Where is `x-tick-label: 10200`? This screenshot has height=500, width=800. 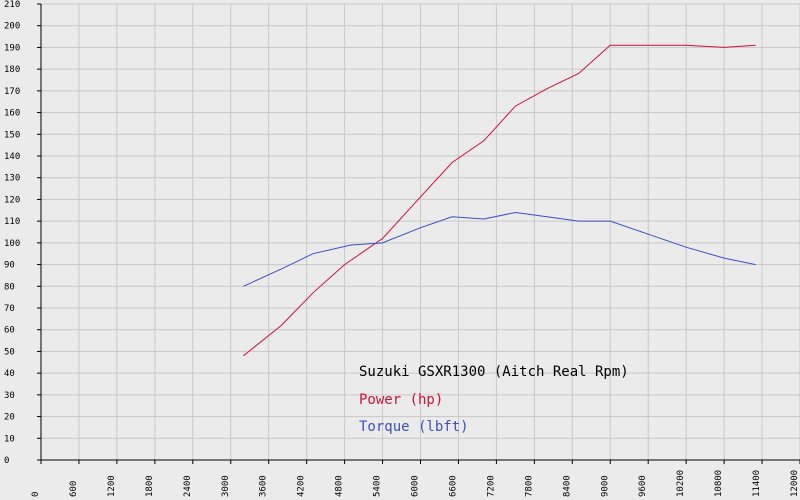
x-tick-label: 10200 is located at coordinates (681, 483).